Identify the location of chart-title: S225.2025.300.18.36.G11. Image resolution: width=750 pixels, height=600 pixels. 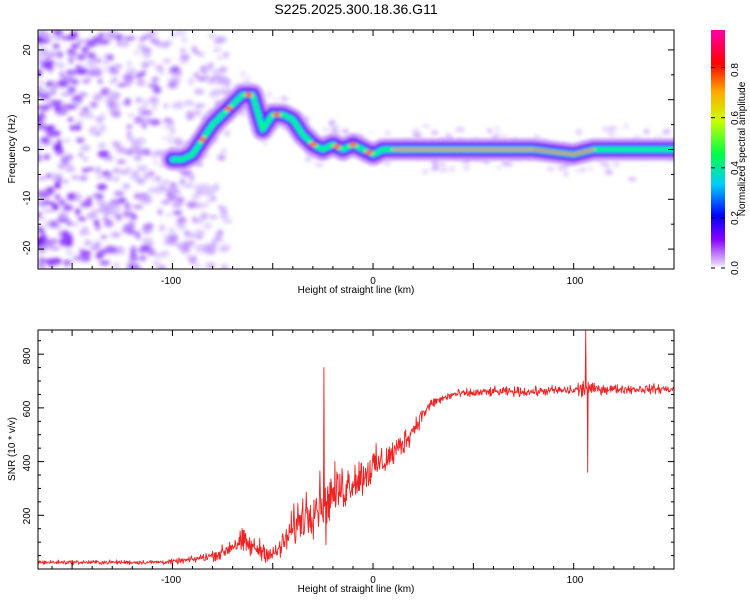
(355, 9).